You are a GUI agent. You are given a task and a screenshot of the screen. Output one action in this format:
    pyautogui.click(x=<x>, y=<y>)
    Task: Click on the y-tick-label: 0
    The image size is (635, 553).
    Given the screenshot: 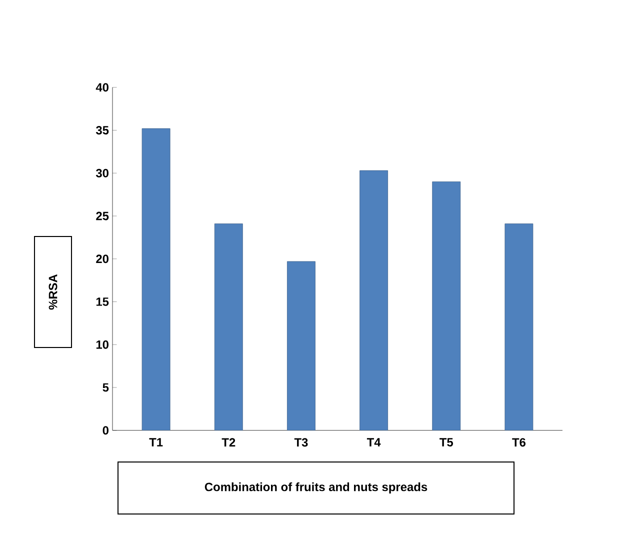 What is the action you would take?
    pyautogui.click(x=105, y=430)
    